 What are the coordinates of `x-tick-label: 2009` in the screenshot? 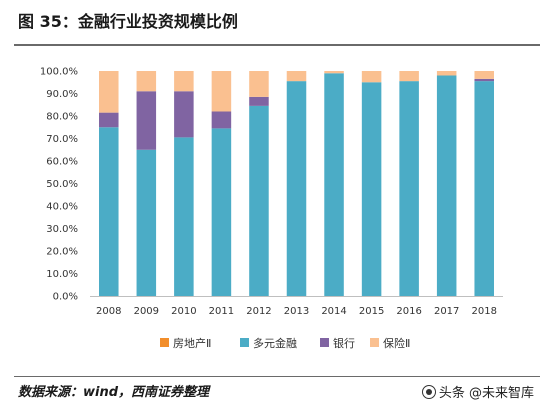 It's located at (146, 311).